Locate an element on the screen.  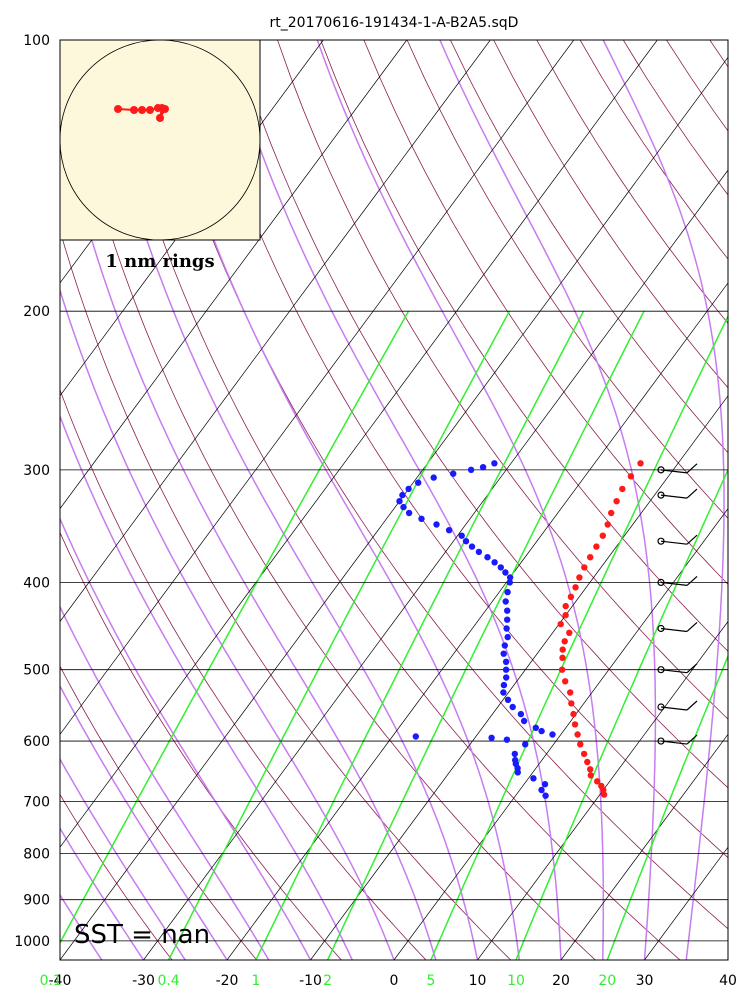
y-tick-label-5: 500 is located at coordinates (36, 671).